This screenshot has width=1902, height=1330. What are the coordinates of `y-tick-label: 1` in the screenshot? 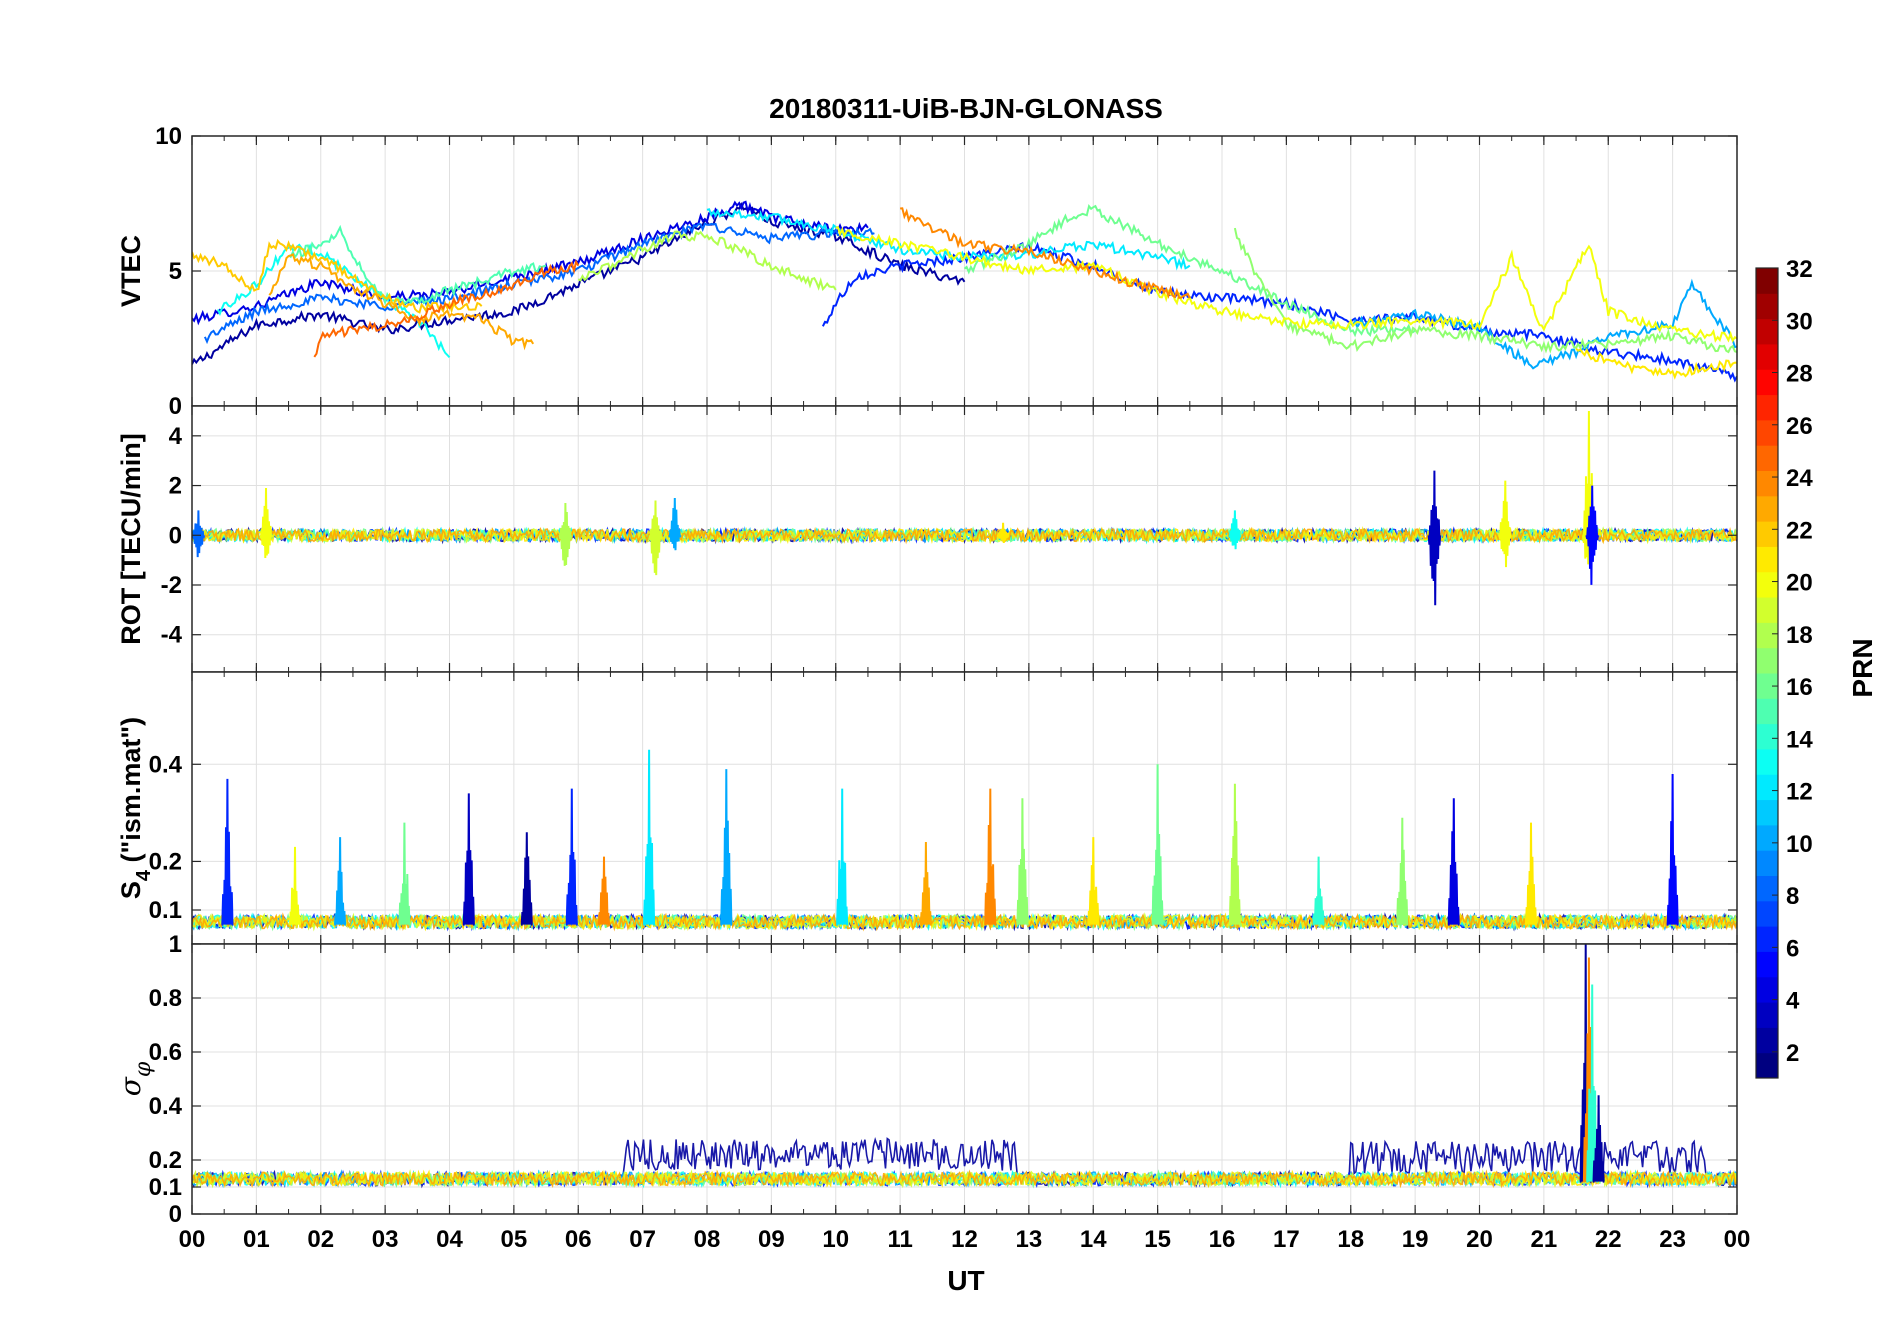 It's located at (175, 944).